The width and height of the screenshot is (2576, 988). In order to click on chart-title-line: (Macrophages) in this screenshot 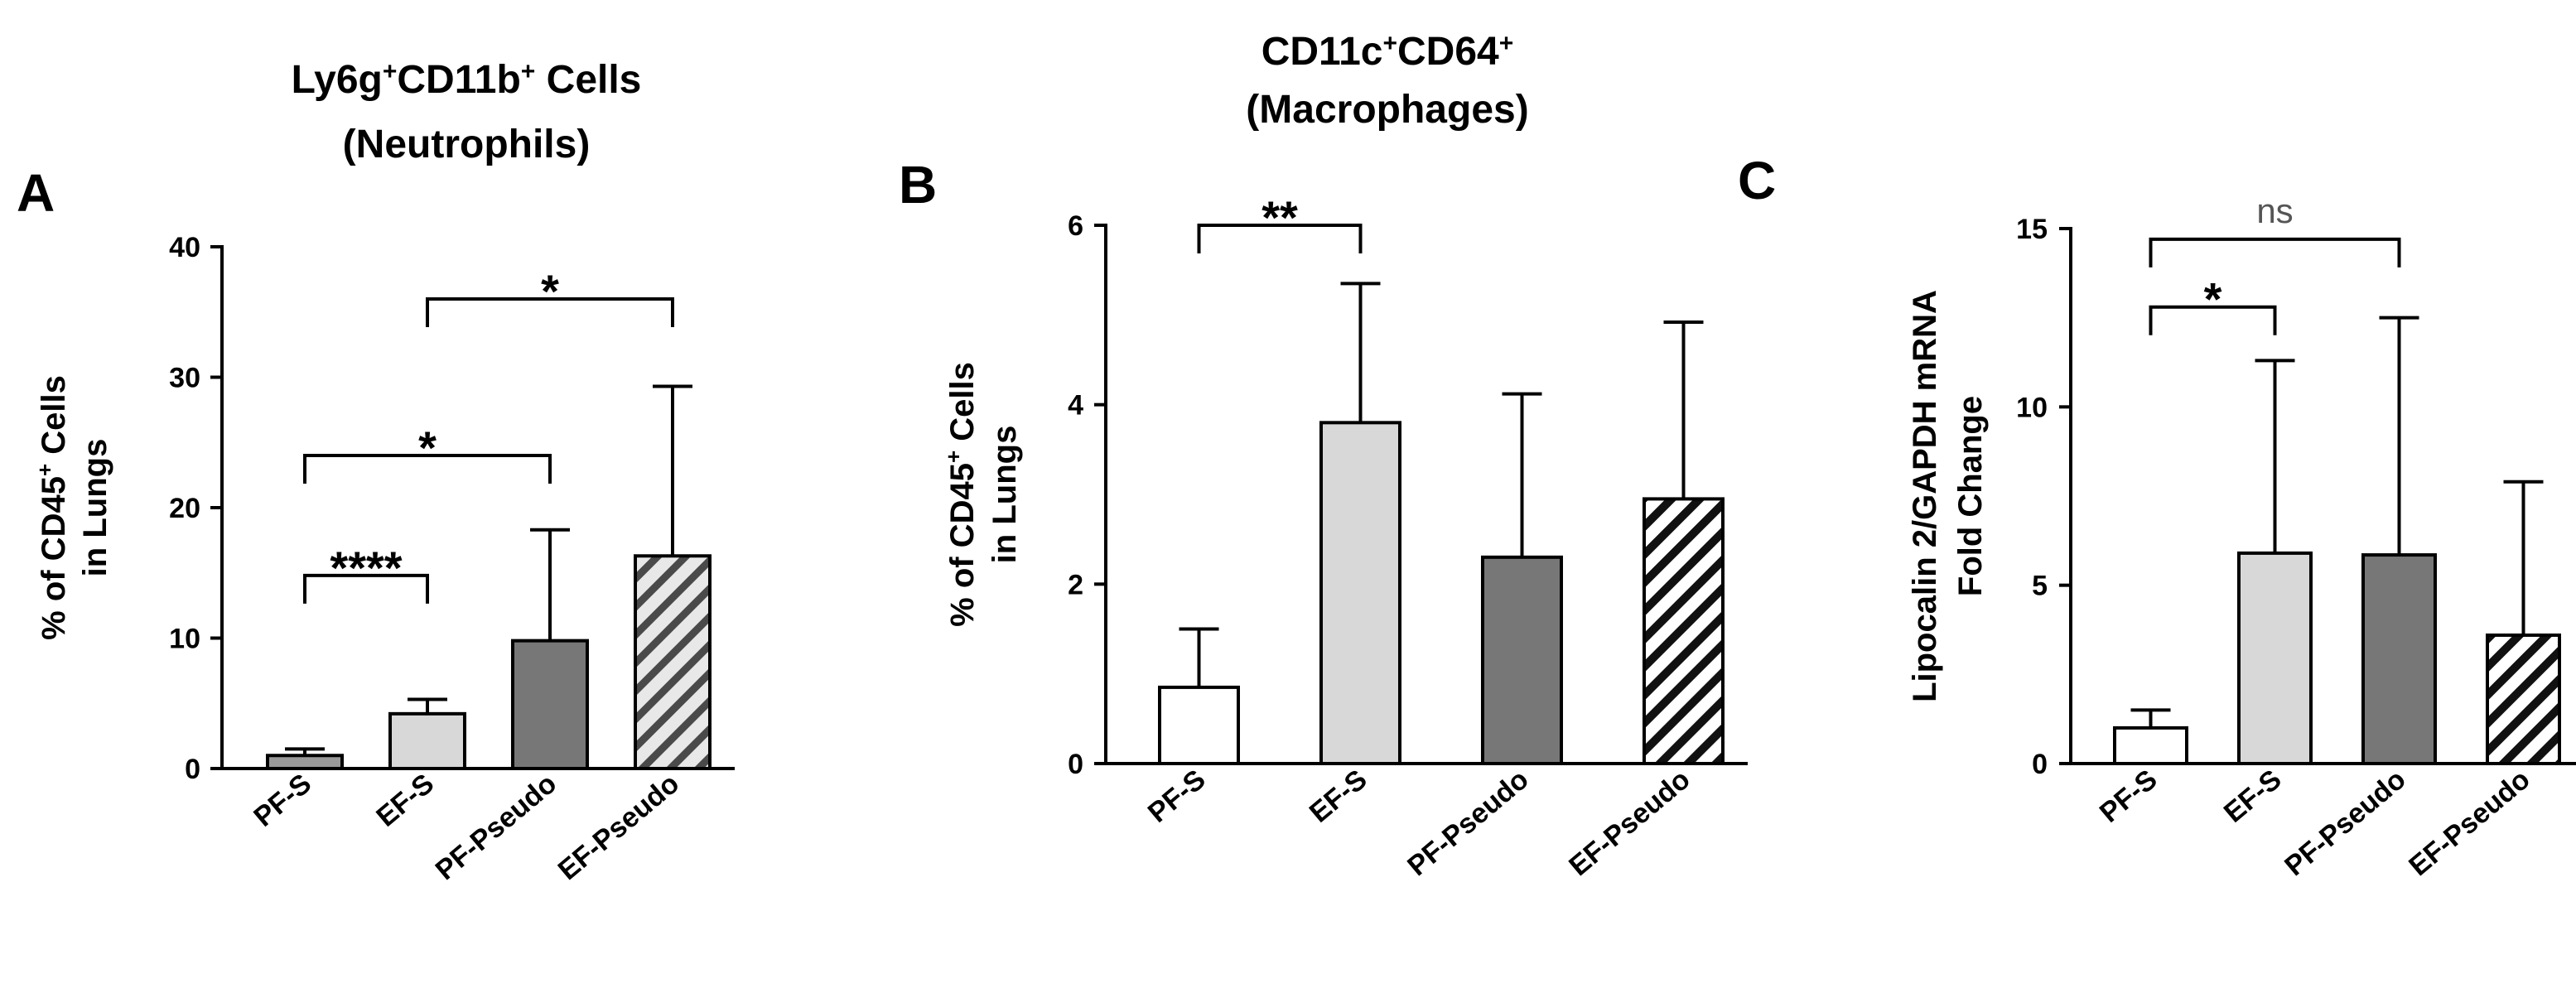, I will do `click(1387, 110)`.